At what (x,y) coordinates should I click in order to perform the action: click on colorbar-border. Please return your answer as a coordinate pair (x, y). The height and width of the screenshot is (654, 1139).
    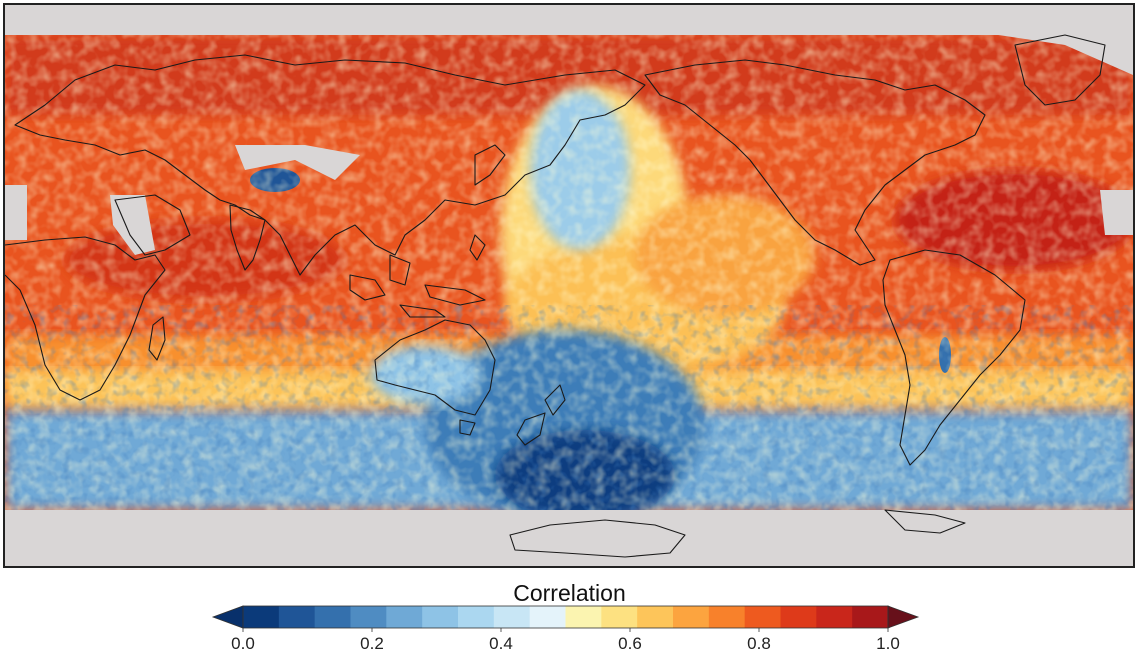
    Looking at the image, I should click on (565, 617).